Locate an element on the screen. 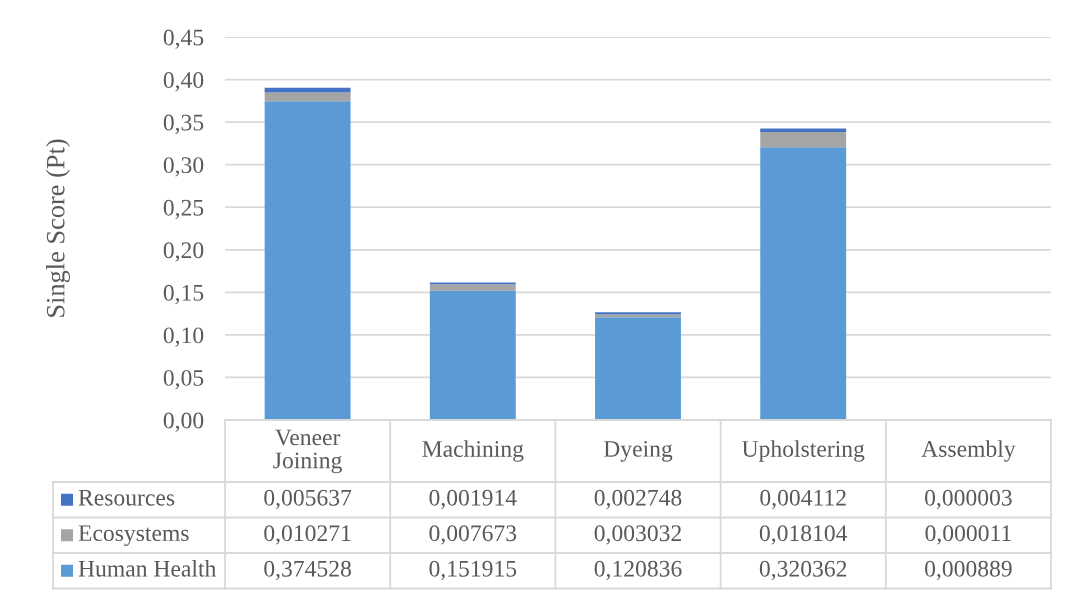 The width and height of the screenshot is (1073, 599). data-label: 0,003032 is located at coordinates (637, 535).